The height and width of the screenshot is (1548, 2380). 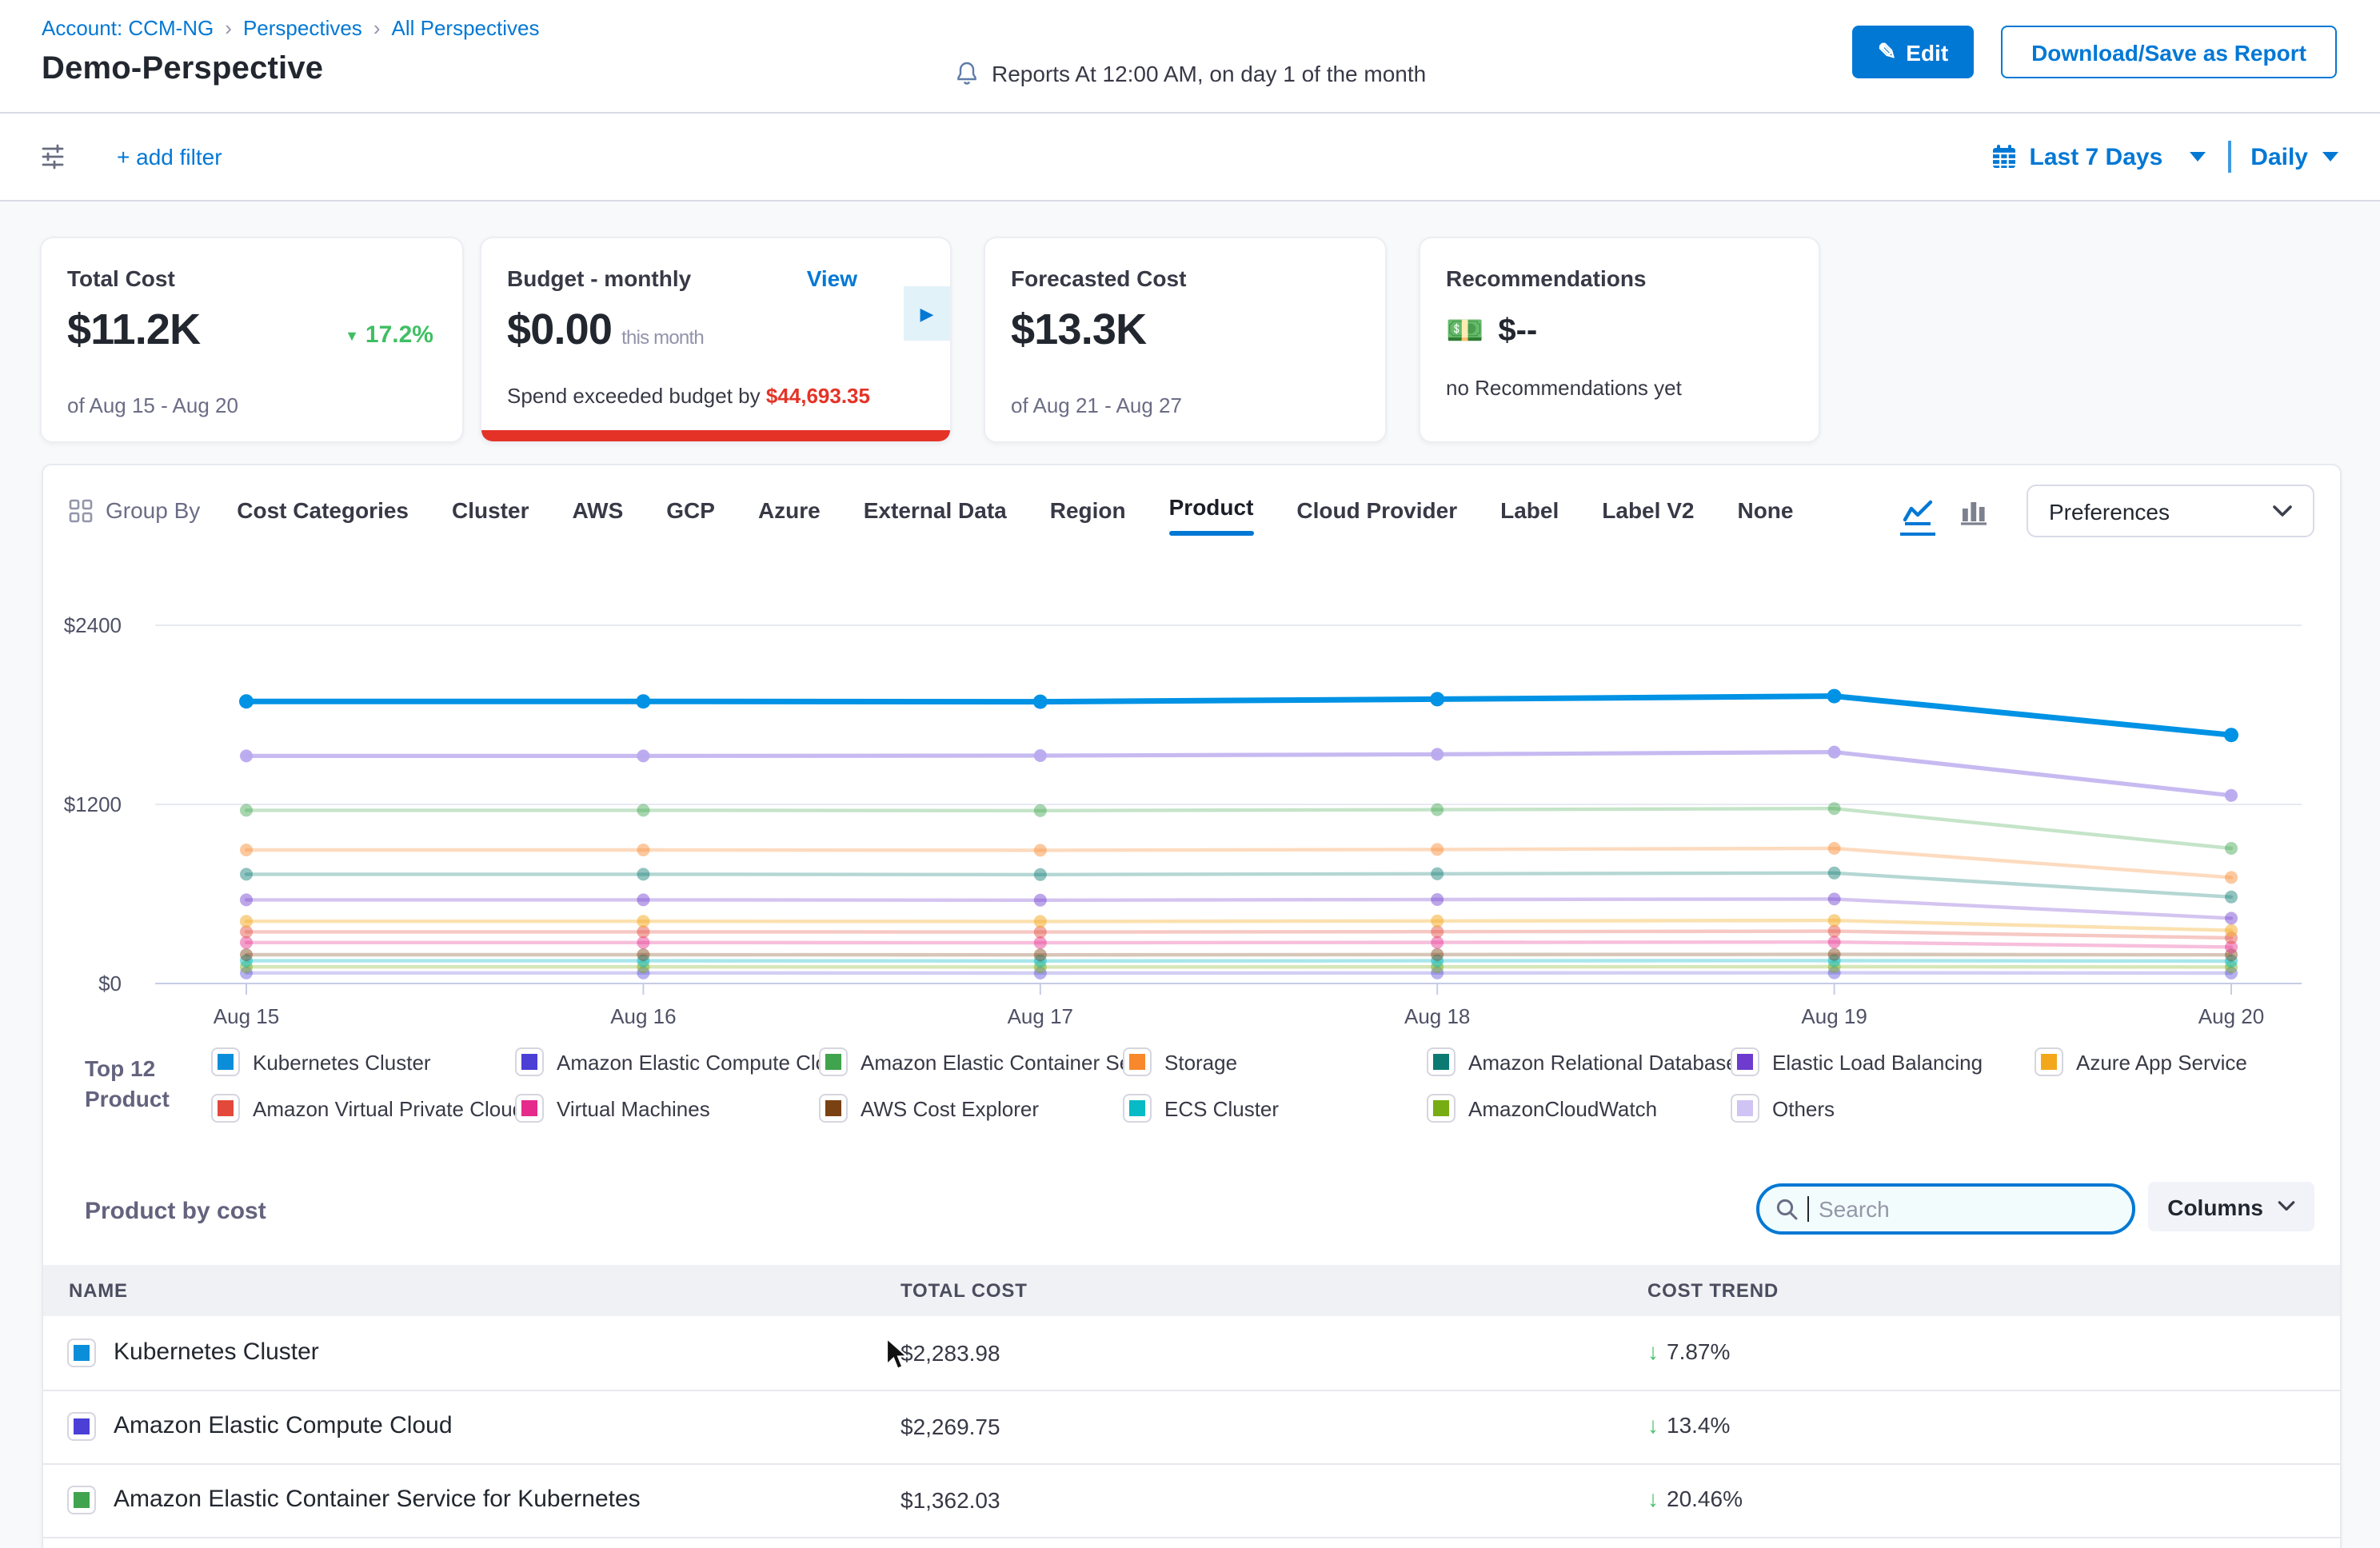 What do you see at coordinates (1834, 1016) in the screenshot?
I see `svg-text: Aug 19` at bounding box center [1834, 1016].